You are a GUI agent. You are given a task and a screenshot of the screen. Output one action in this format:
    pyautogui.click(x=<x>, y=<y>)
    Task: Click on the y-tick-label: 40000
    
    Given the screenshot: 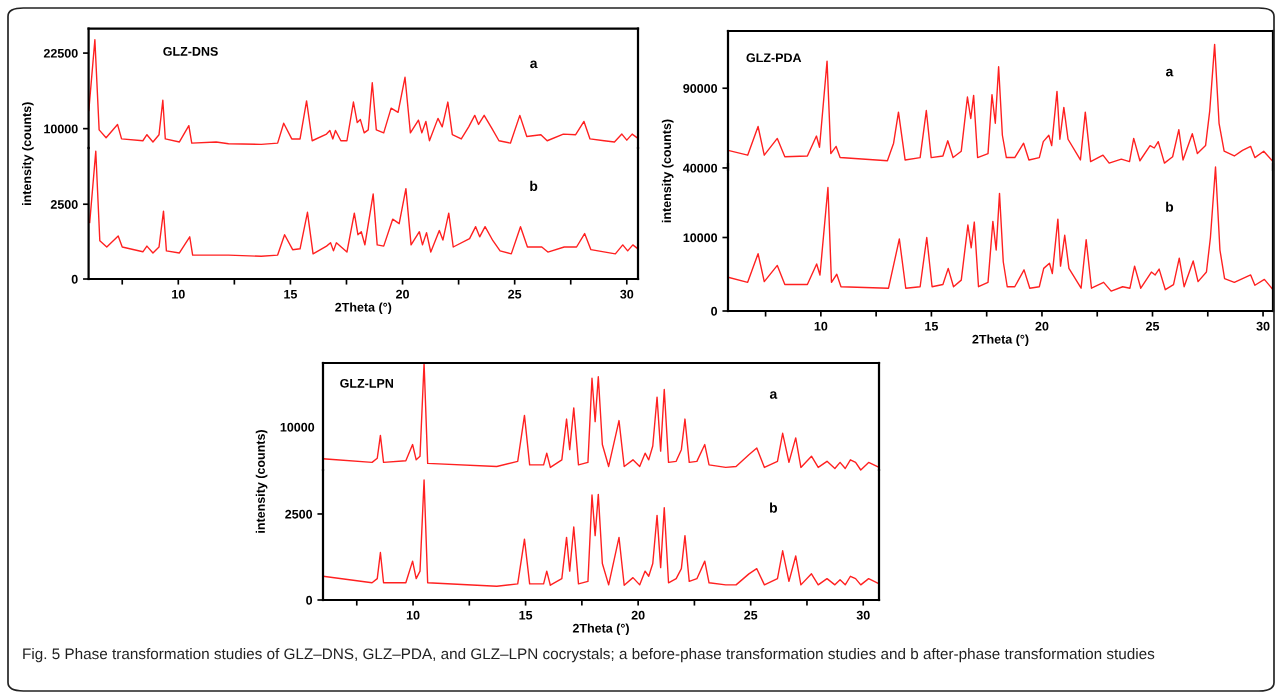 What is the action you would take?
    pyautogui.click(x=700, y=168)
    